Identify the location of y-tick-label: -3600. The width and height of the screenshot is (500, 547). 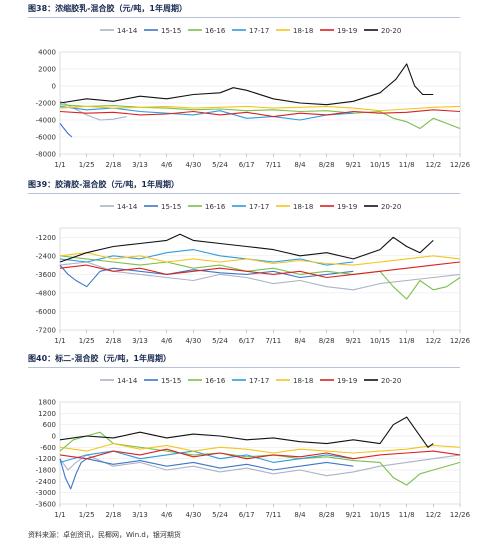
(46, 505).